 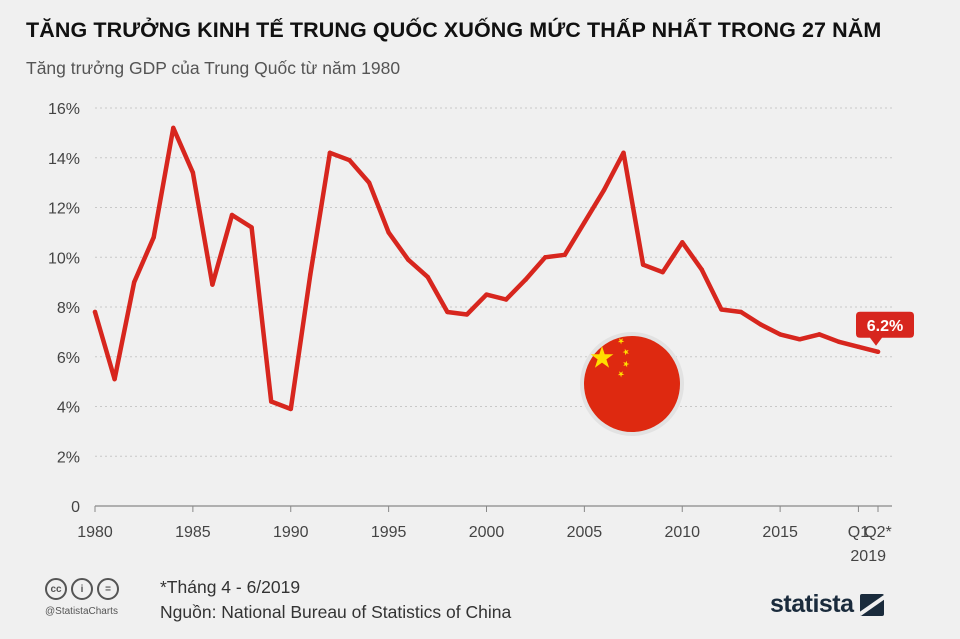 What do you see at coordinates (193, 532) in the screenshot?
I see `x-tick-label: 1985` at bounding box center [193, 532].